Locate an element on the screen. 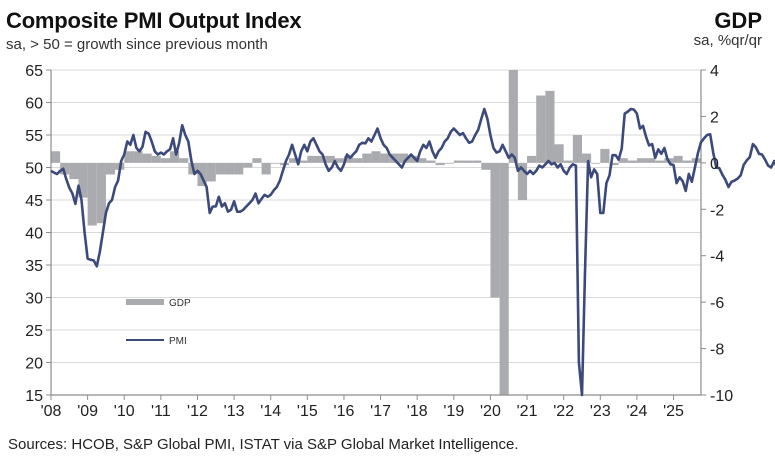 This screenshot has width=775, height=460. right-tick-label: -8 is located at coordinates (717, 350).